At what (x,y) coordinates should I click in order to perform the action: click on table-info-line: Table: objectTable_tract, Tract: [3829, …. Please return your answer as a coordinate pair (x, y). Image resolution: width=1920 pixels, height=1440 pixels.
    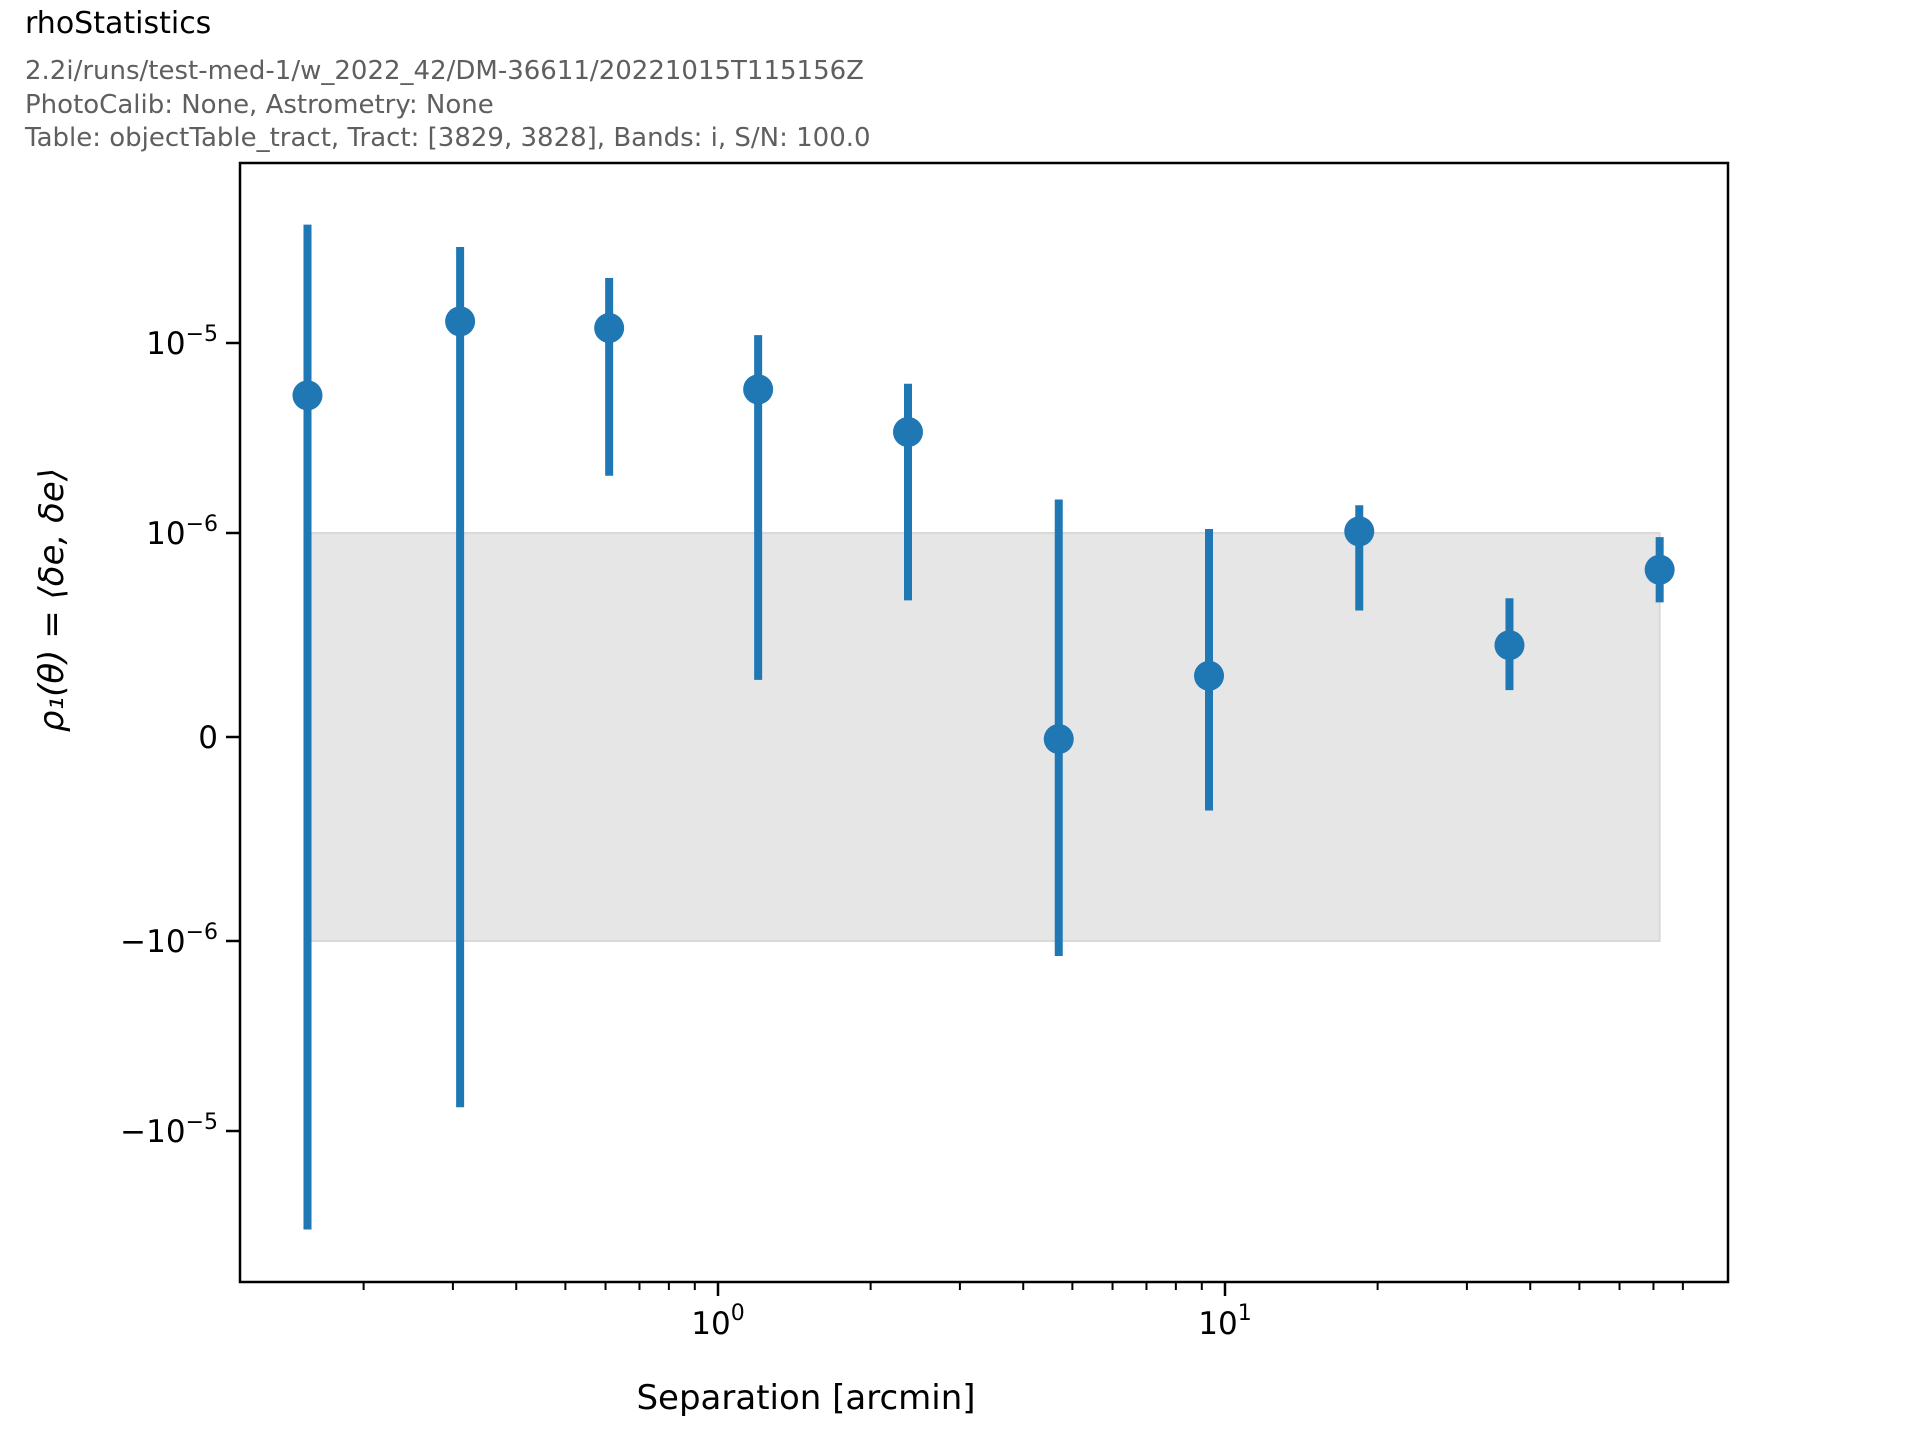
    Looking at the image, I should click on (448, 138).